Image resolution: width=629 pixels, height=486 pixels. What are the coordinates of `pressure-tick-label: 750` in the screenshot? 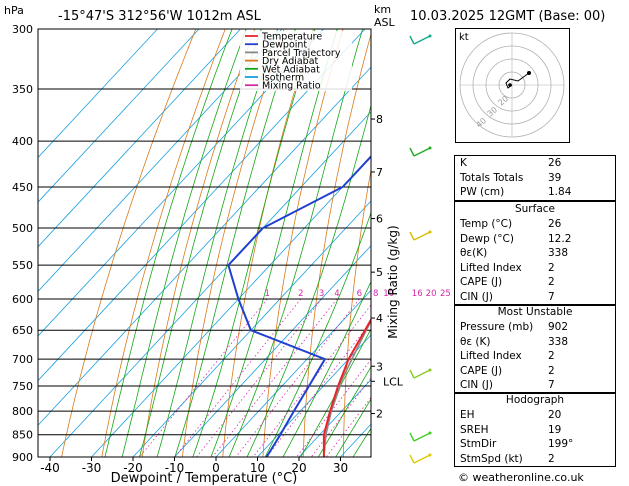 It's located at (22, 386).